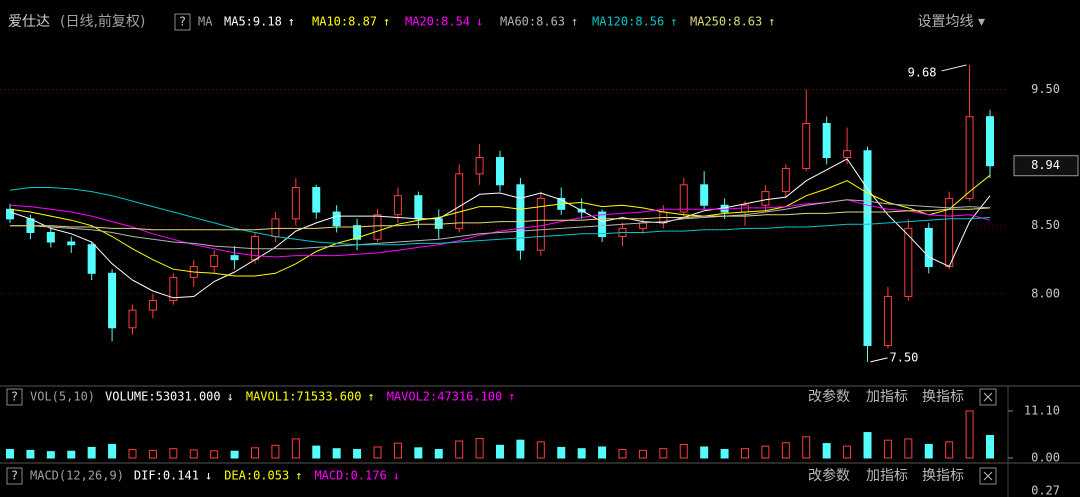  Describe the element at coordinates (1045, 89) in the screenshot. I see `y-tick-label: 9.50` at that location.